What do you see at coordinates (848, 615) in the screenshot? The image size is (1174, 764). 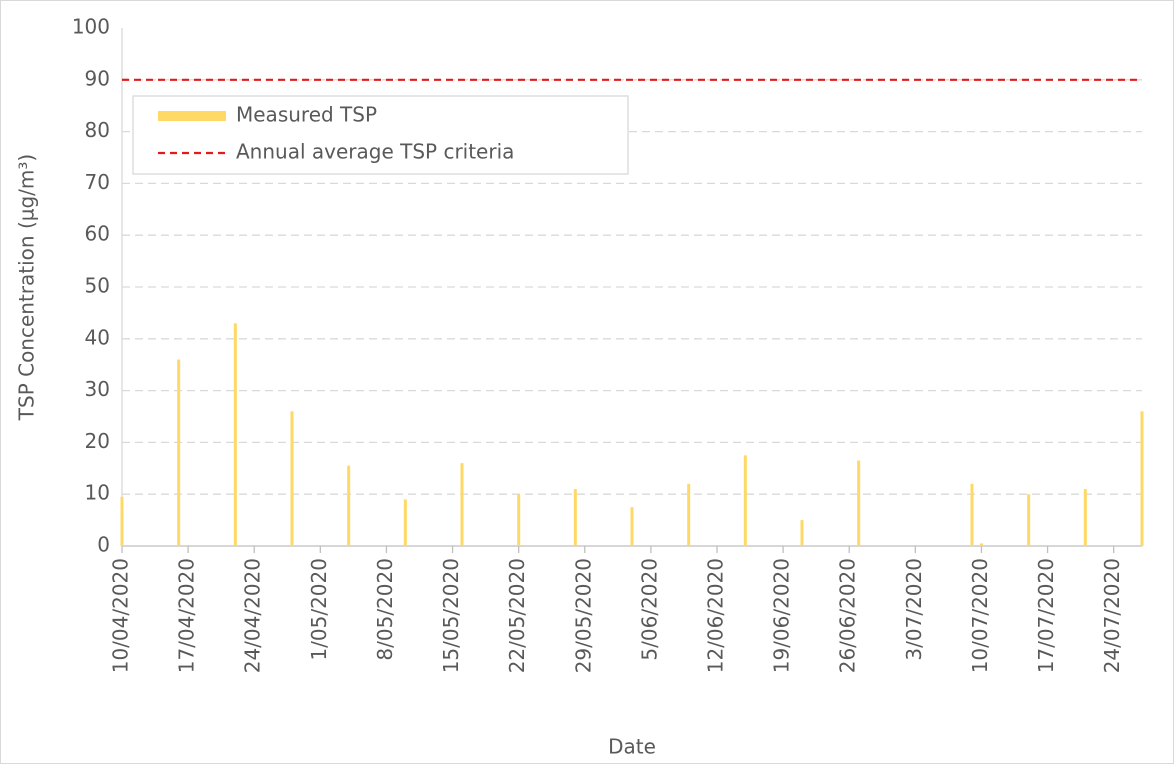 I see `x-tick-label: 26/06/2020` at bounding box center [848, 615].